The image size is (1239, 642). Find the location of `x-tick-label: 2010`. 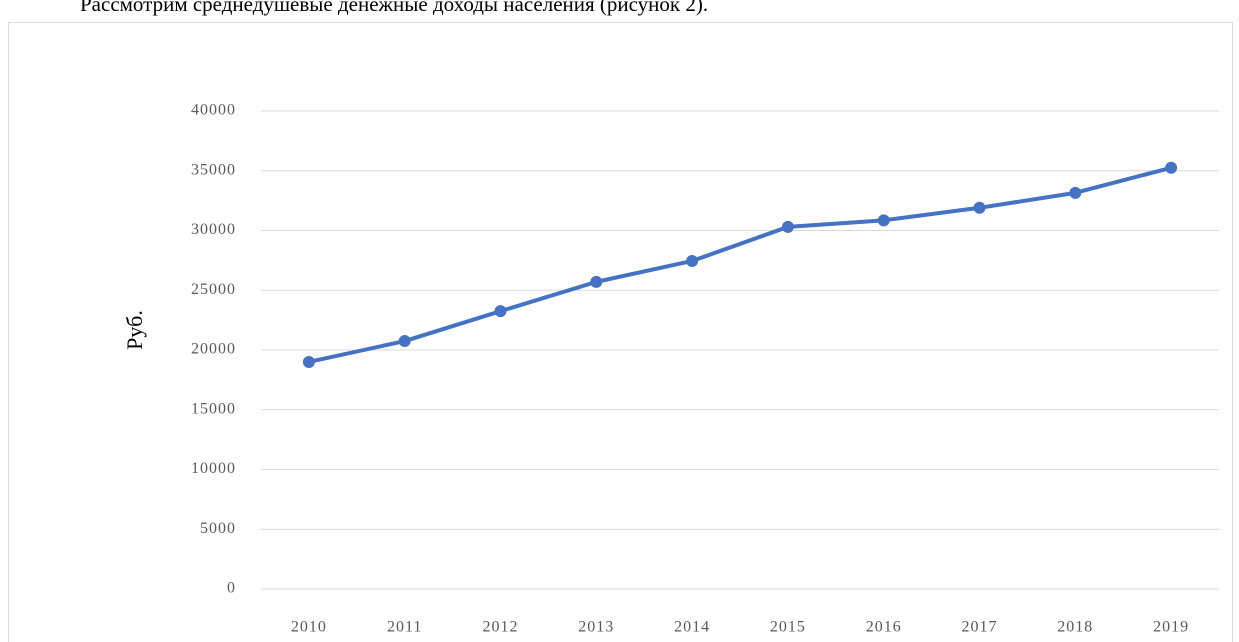

x-tick-label: 2010 is located at coordinates (309, 627).